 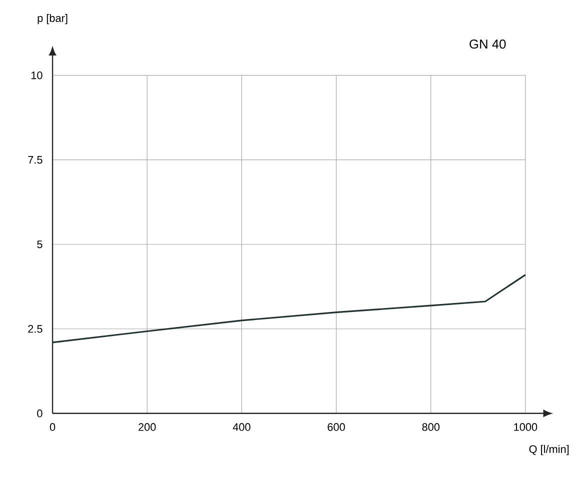 What do you see at coordinates (488, 44) in the screenshot?
I see `chart-title: GN 40` at bounding box center [488, 44].